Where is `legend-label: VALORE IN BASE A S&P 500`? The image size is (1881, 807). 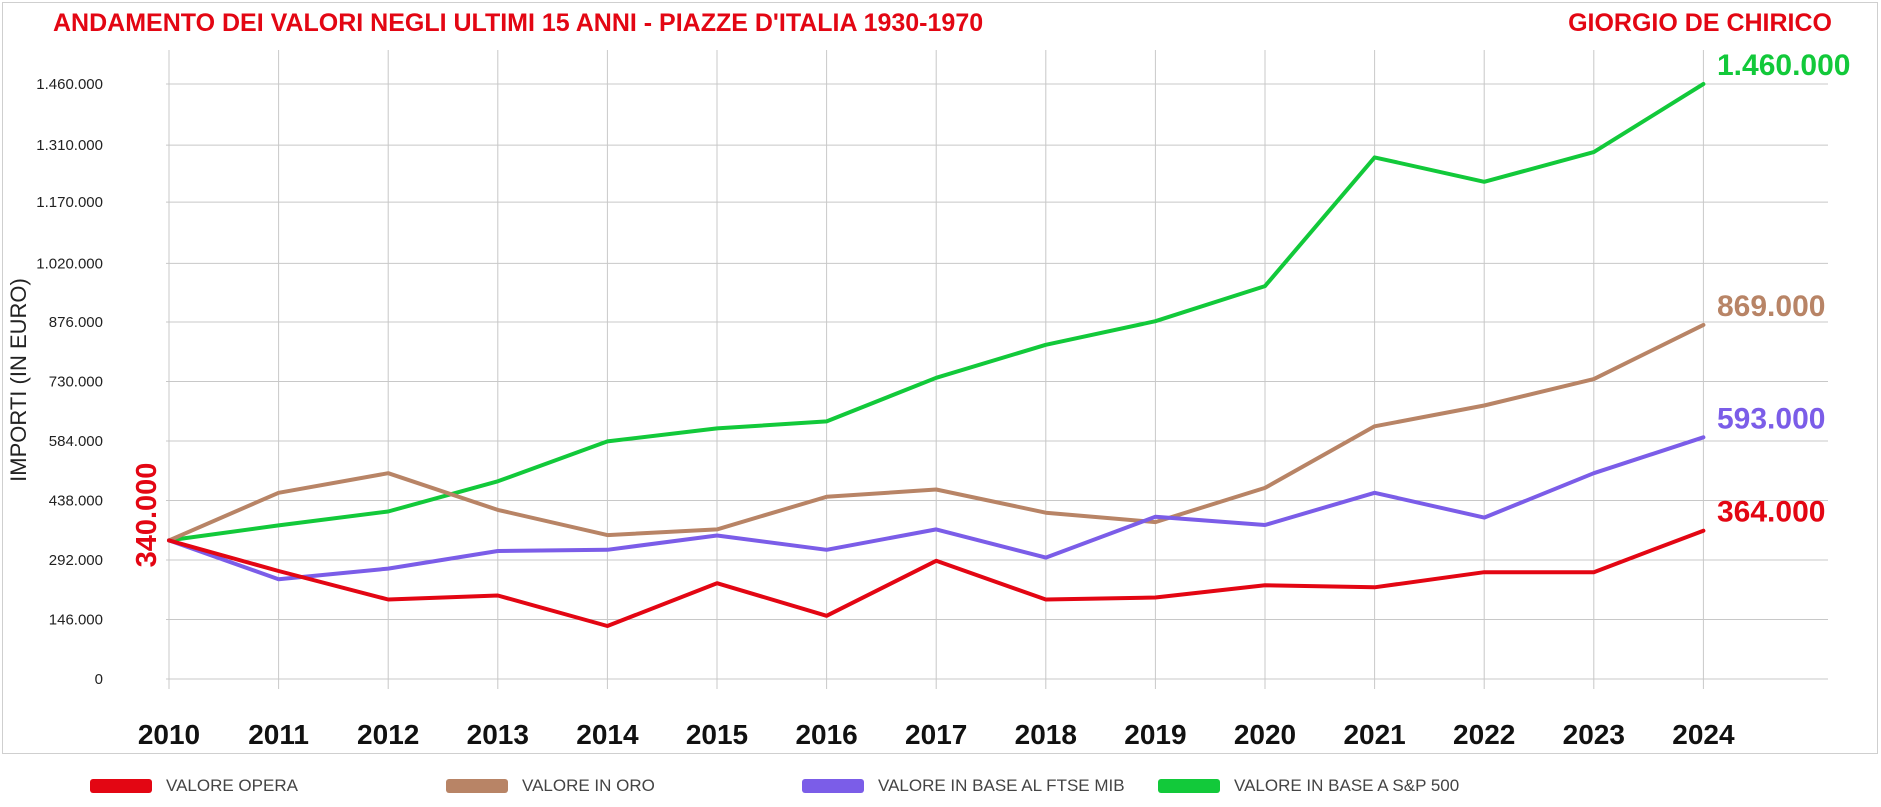 legend-label: VALORE IN BASE A S&P 500 is located at coordinates (1347, 785).